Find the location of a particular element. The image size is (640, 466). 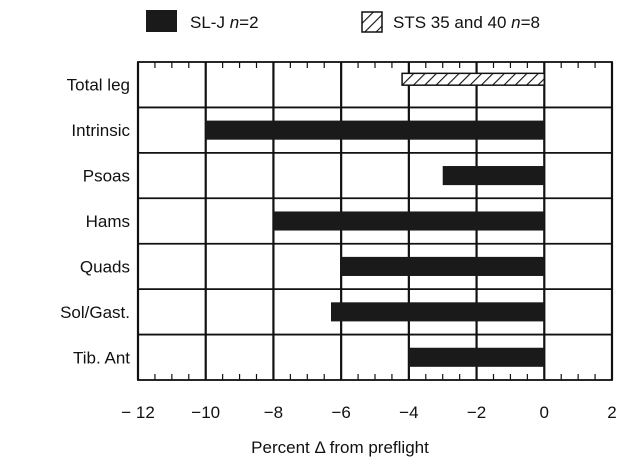

legend-label-sl-j: SL-J n=2 is located at coordinates (224, 22).